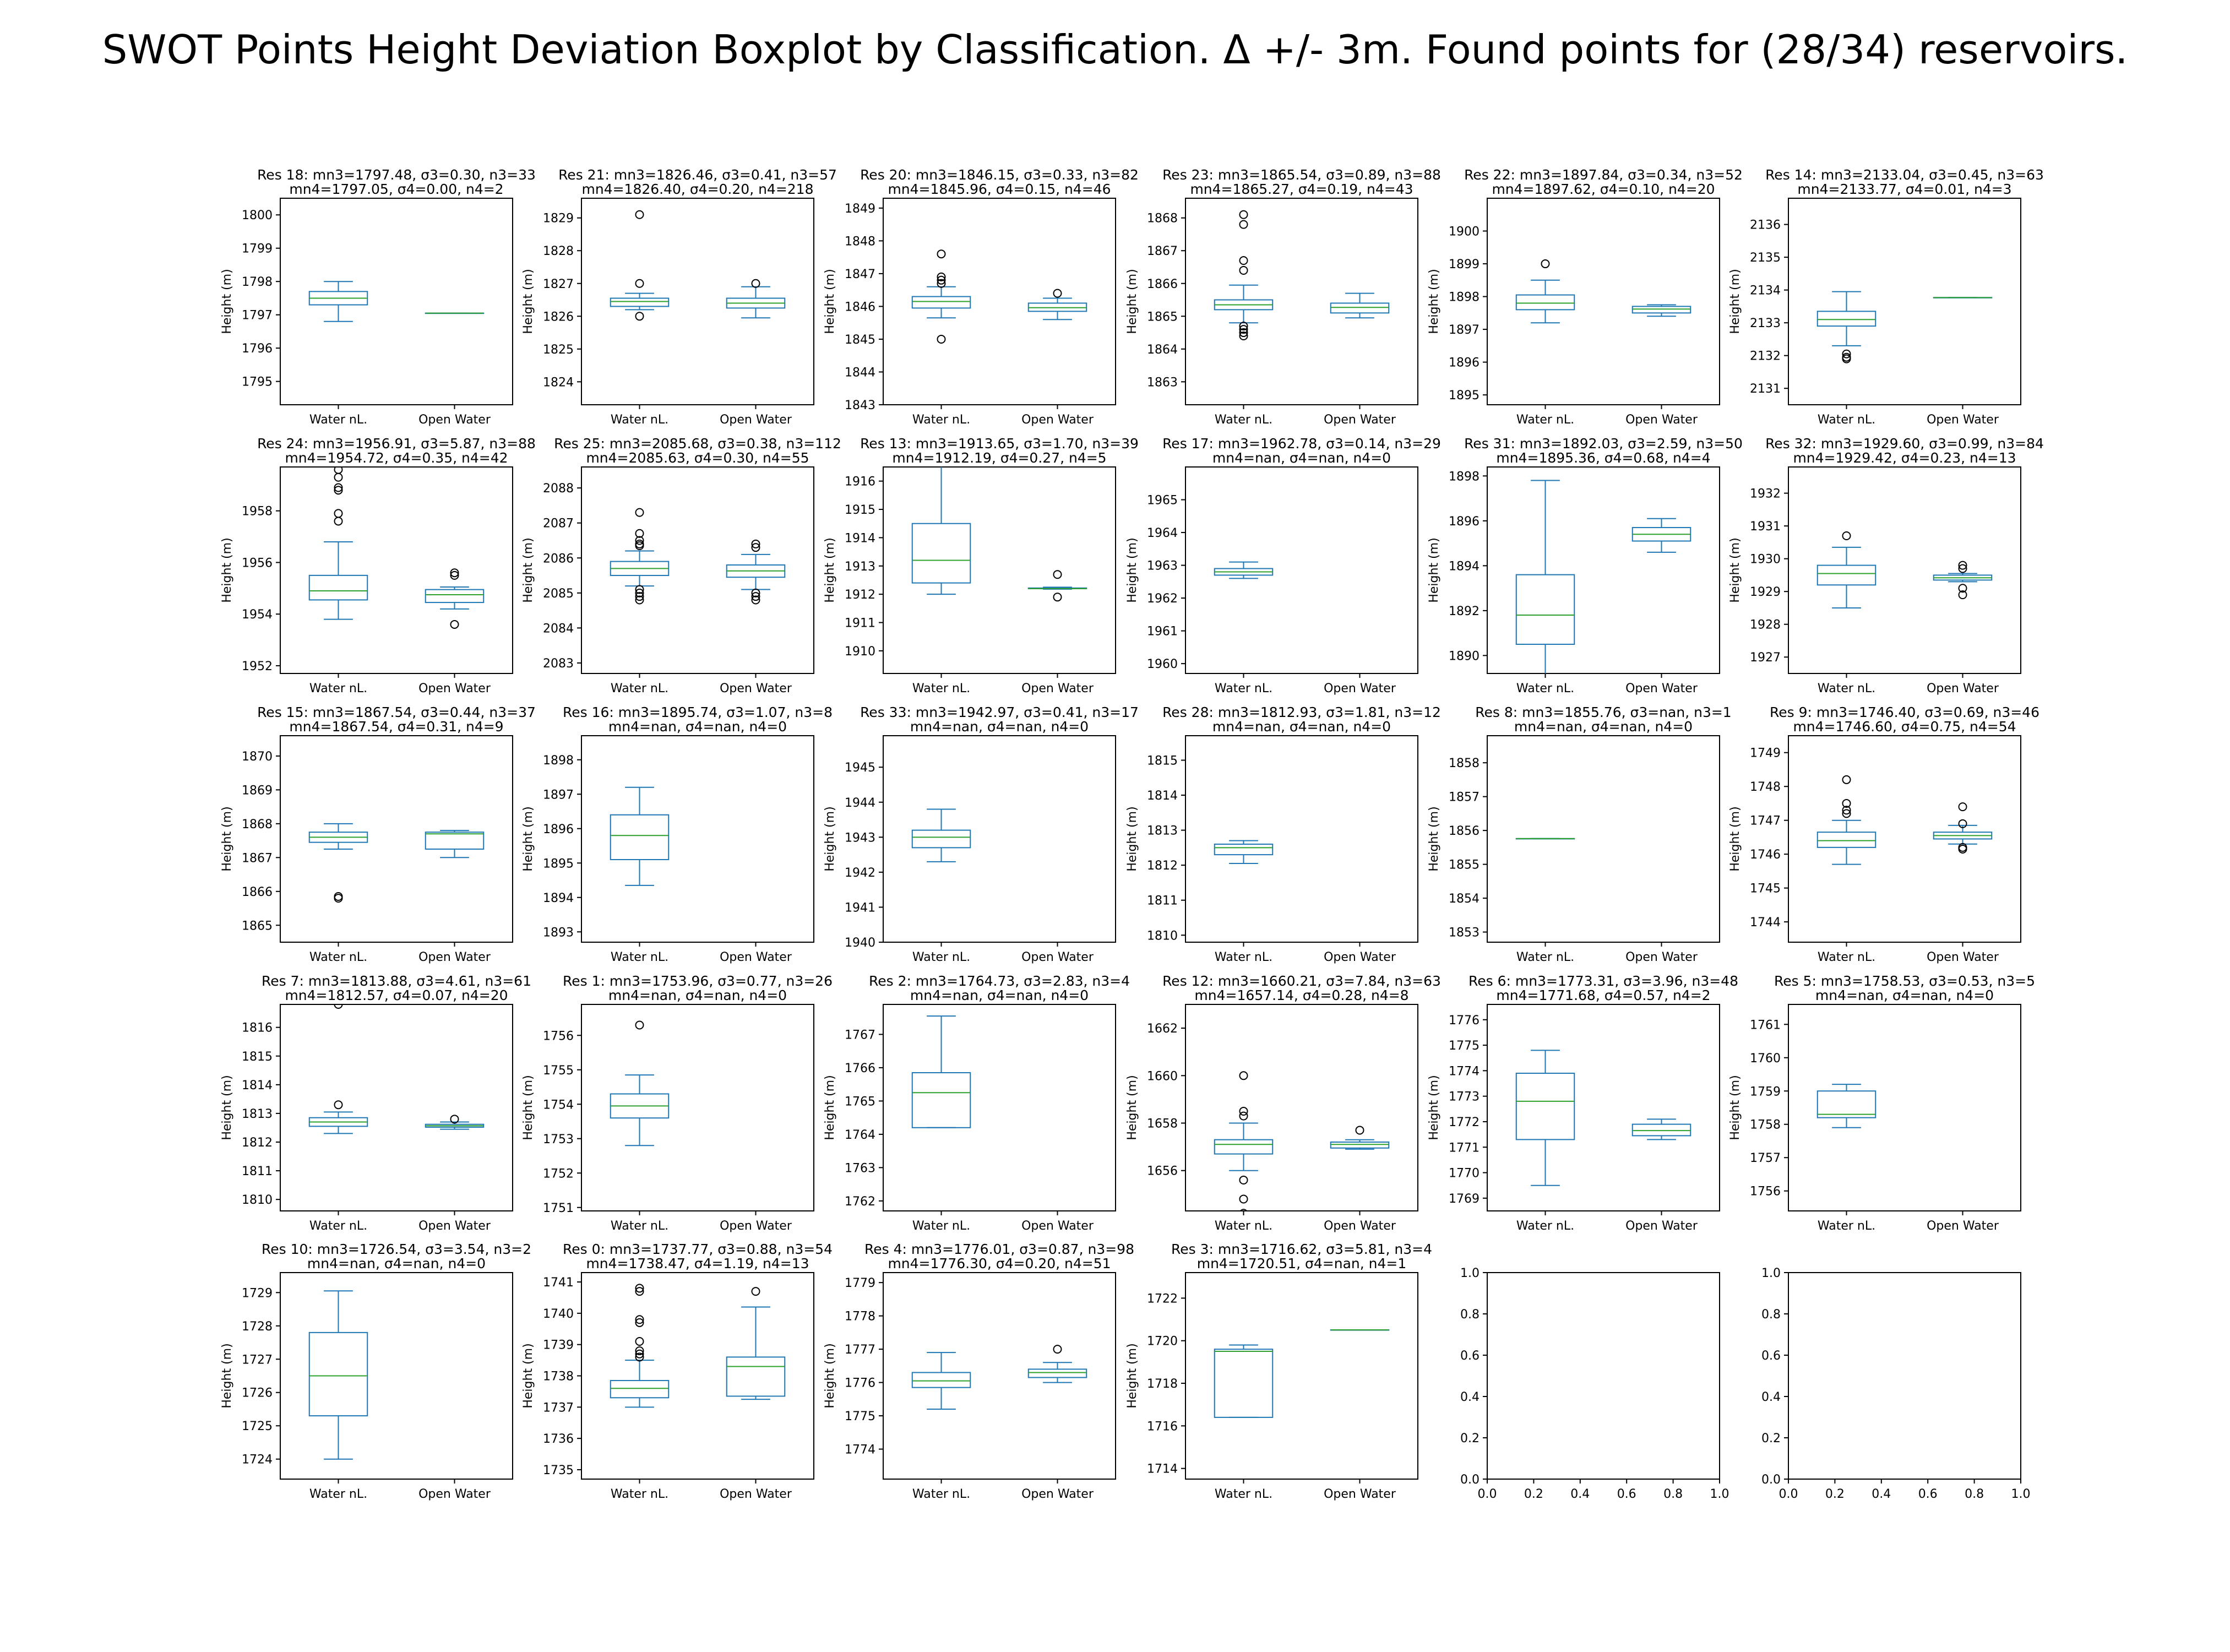  What do you see at coordinates (860, 1350) in the screenshot?
I see `y-tick-label: 1777` at bounding box center [860, 1350].